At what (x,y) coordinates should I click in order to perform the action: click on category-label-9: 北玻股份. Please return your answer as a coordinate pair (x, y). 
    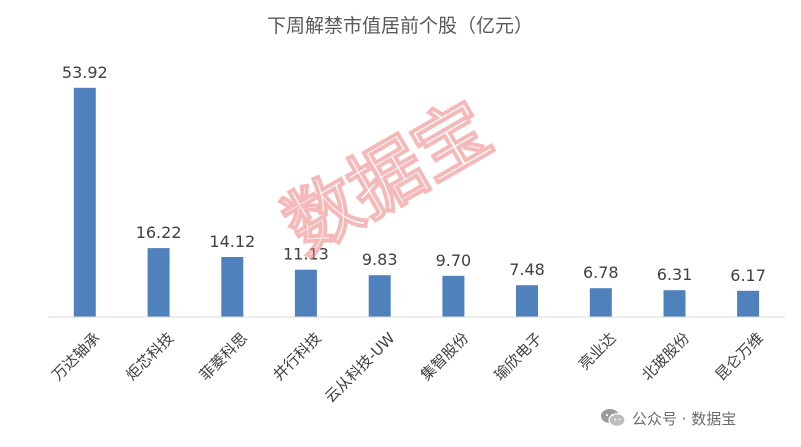
    Looking at the image, I should click on (665, 356).